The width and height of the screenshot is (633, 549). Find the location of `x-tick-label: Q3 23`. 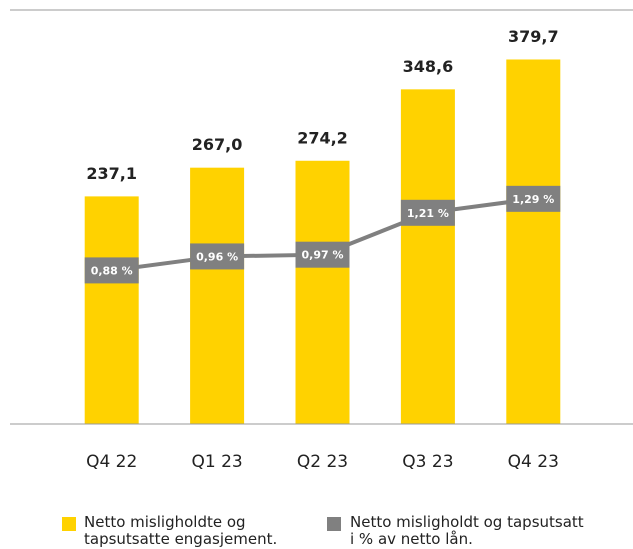

x-tick-label: Q3 23 is located at coordinates (427, 462).